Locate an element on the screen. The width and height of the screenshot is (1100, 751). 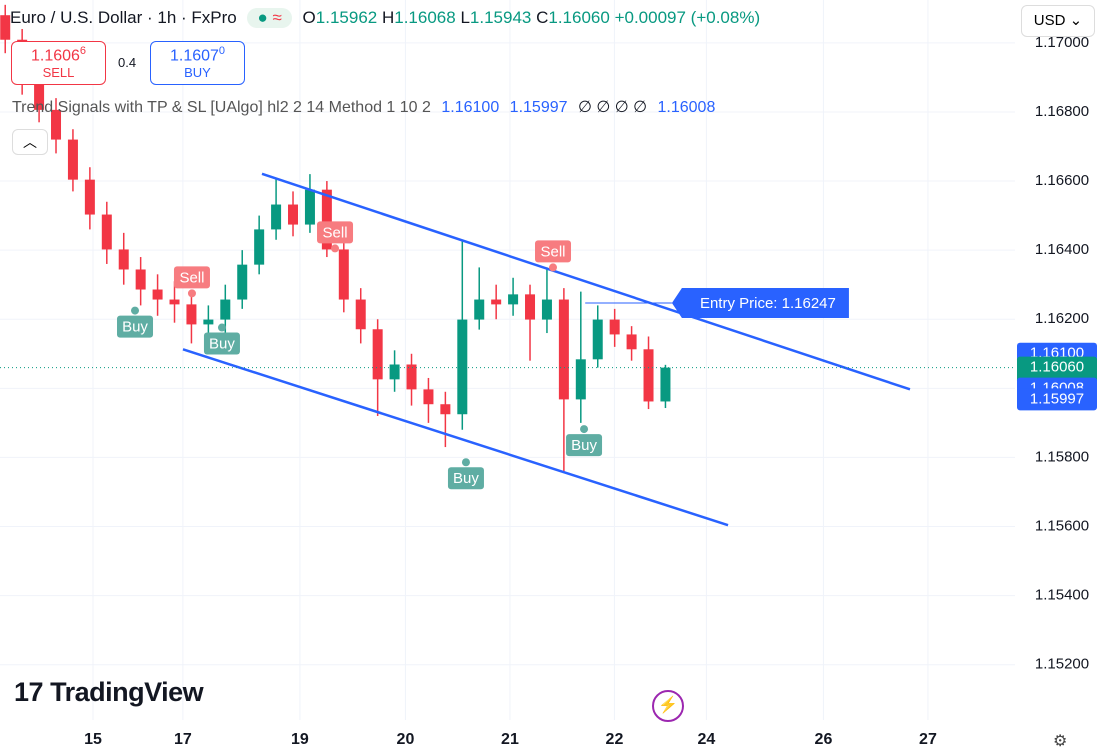
ohlc-value: 1.16068 is located at coordinates (425, 17).